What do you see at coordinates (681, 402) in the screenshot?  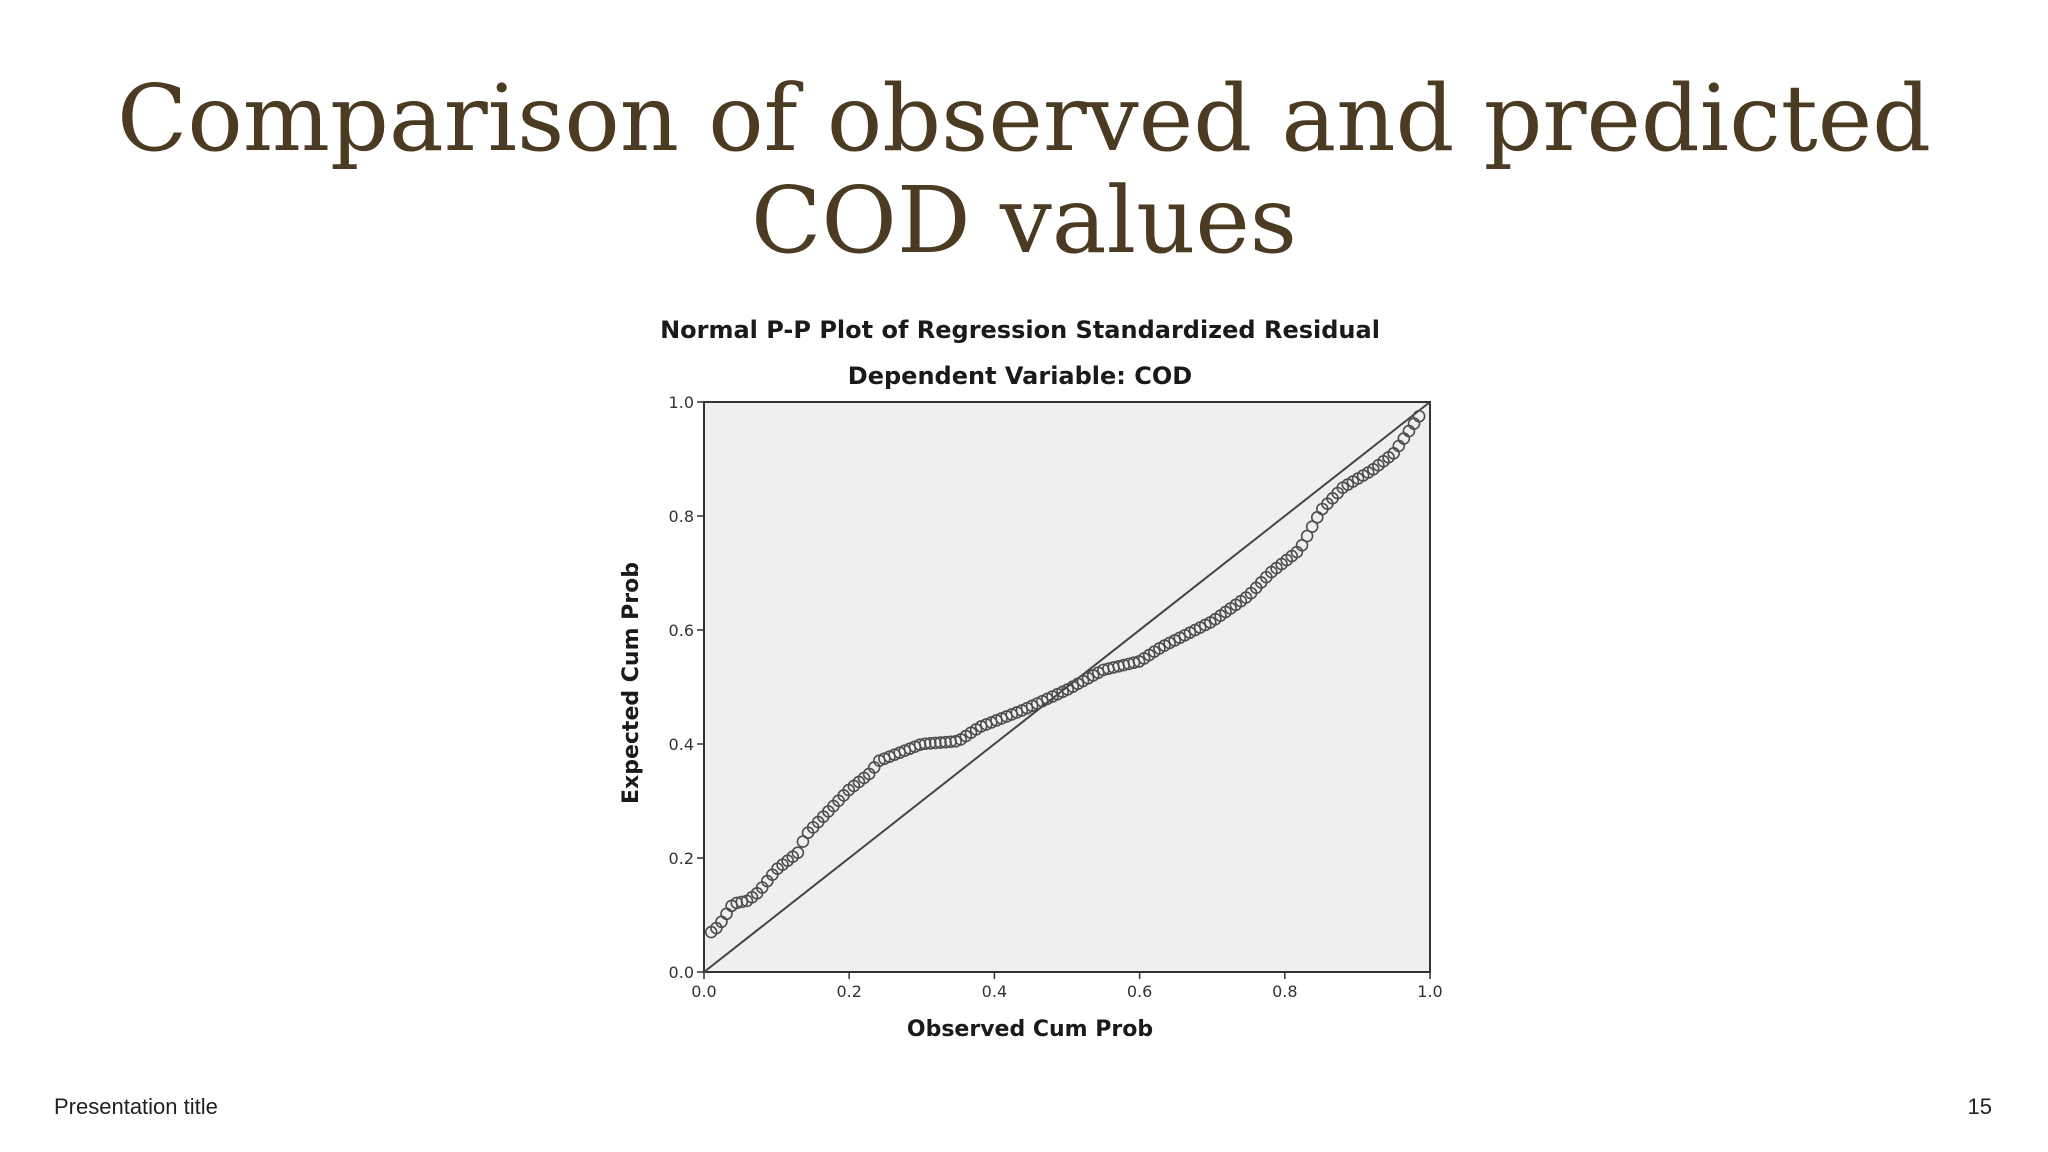 I see `y-tick-label: 1.0` at bounding box center [681, 402].